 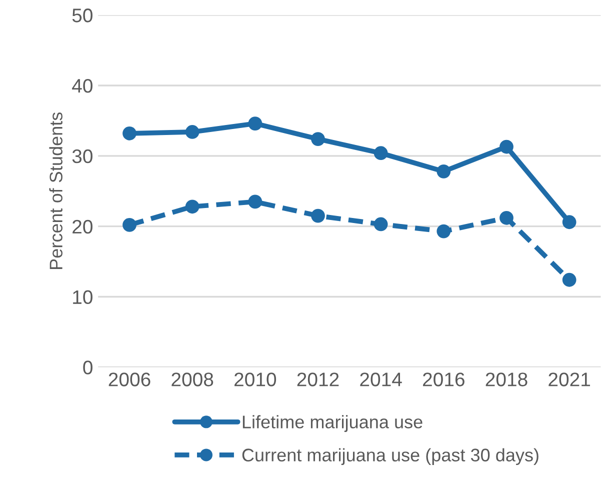 I want to click on legend-label: Lifetime marijuana use, so click(x=332, y=423).